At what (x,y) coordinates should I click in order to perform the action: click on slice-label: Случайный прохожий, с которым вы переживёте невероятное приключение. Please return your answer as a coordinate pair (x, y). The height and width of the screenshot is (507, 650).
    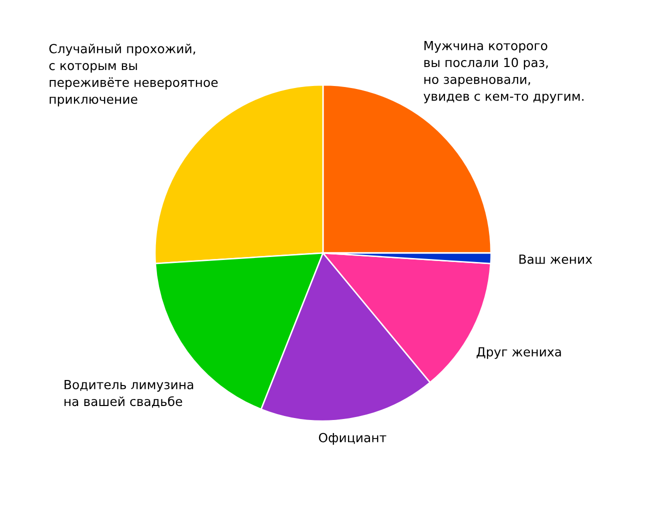
    Looking at the image, I should click on (133, 75).